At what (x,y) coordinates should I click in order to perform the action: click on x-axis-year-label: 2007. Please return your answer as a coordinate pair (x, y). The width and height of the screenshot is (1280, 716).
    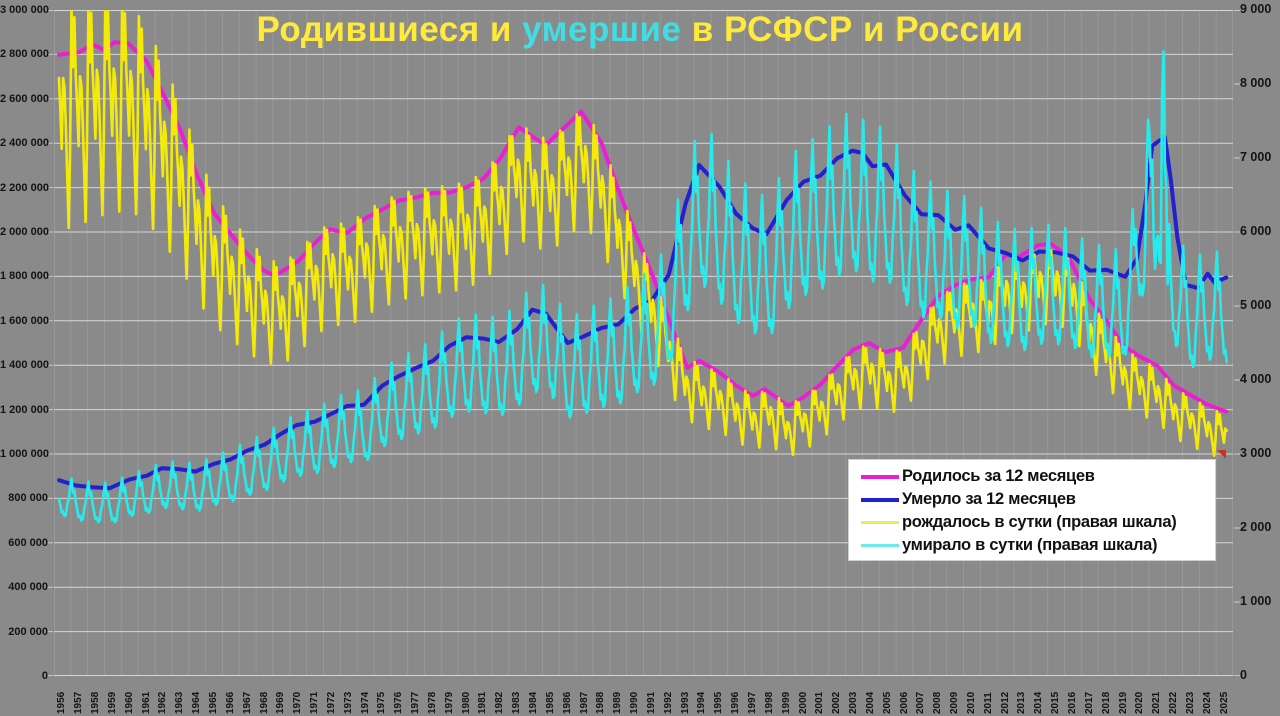
    Looking at the image, I should click on (921, 702).